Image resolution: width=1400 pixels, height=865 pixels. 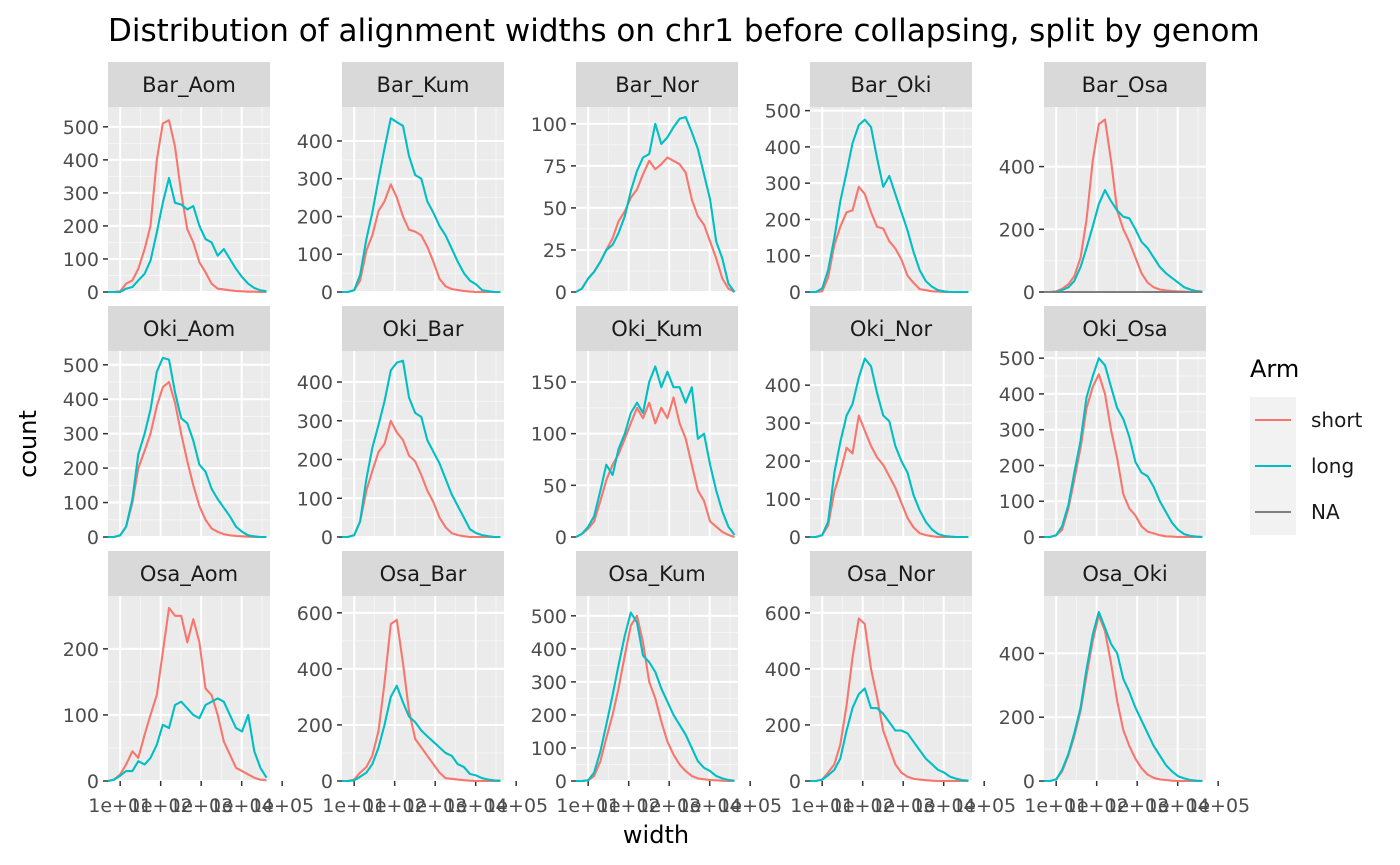 I want to click on facet-strip-label: Osa_Aom, so click(x=189, y=574).